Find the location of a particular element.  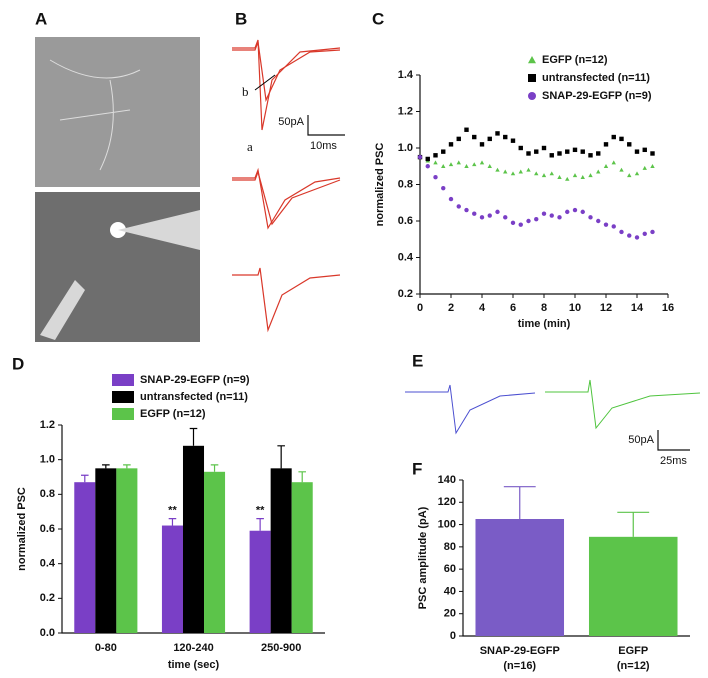

y-tick-label: 20 is located at coordinates (450, 614).